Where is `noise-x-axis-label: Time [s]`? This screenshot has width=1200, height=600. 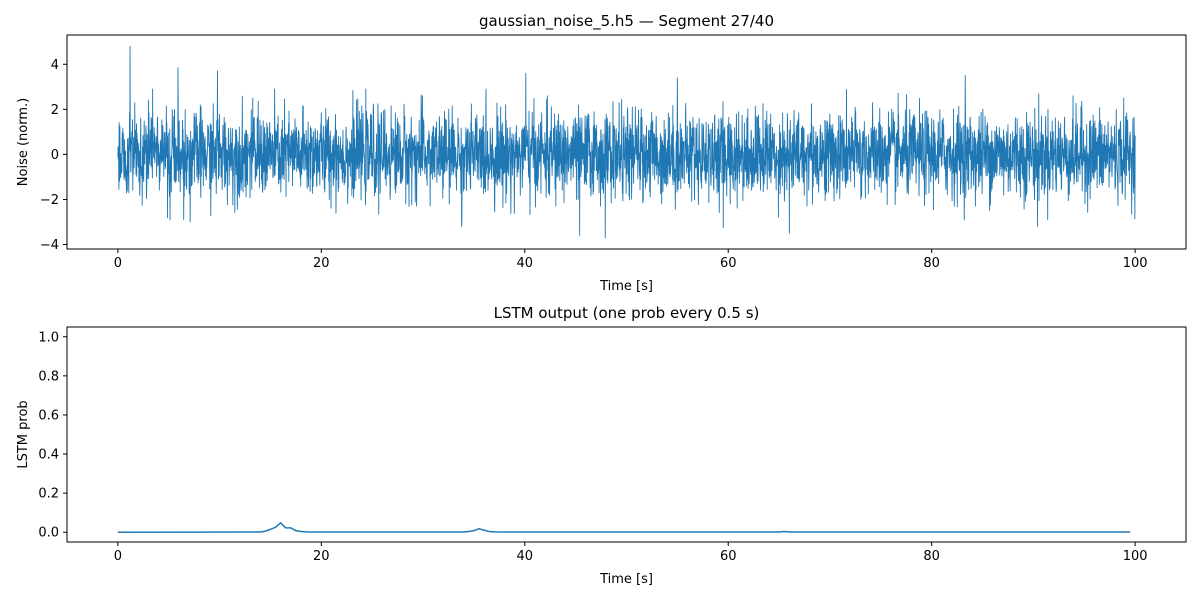
noise-x-axis-label: Time [s] is located at coordinates (626, 286).